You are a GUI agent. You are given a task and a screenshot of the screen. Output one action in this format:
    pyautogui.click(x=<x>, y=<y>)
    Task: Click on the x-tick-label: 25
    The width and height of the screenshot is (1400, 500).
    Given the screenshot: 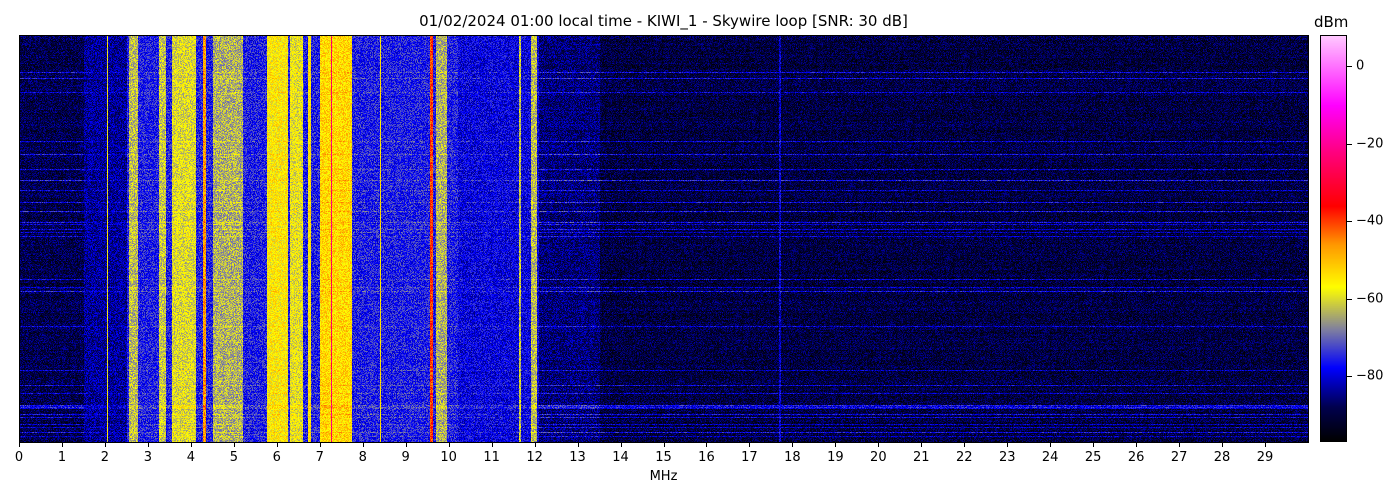 What is the action you would take?
    pyautogui.click(x=1093, y=457)
    